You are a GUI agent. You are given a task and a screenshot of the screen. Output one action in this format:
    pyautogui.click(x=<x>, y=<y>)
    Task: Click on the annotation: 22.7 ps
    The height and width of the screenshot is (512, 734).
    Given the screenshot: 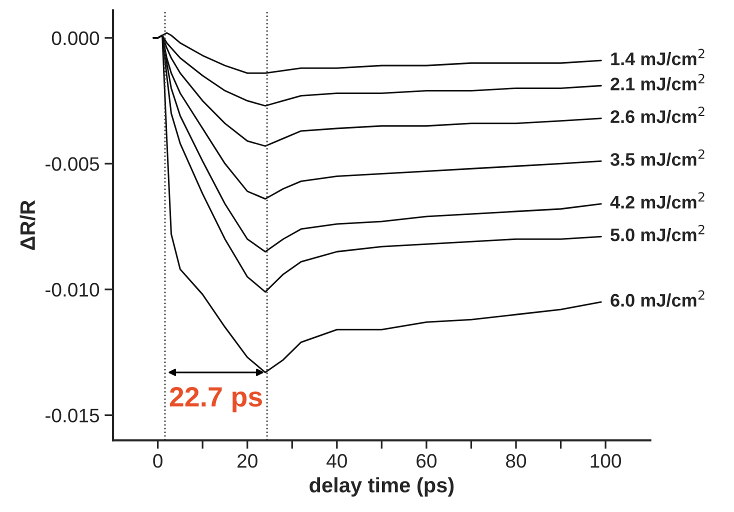 What is the action you would take?
    pyautogui.click(x=216, y=399)
    